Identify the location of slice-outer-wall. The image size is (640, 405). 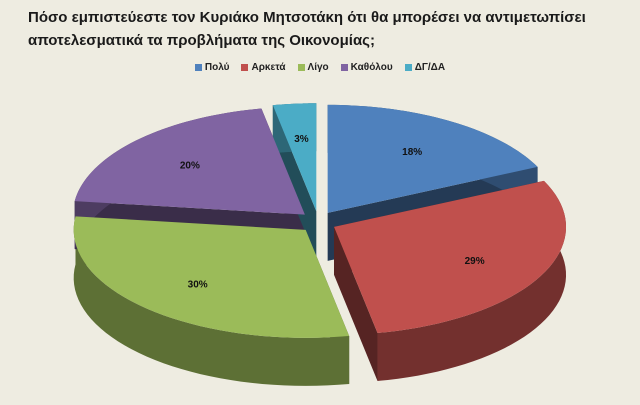
(472, 280).